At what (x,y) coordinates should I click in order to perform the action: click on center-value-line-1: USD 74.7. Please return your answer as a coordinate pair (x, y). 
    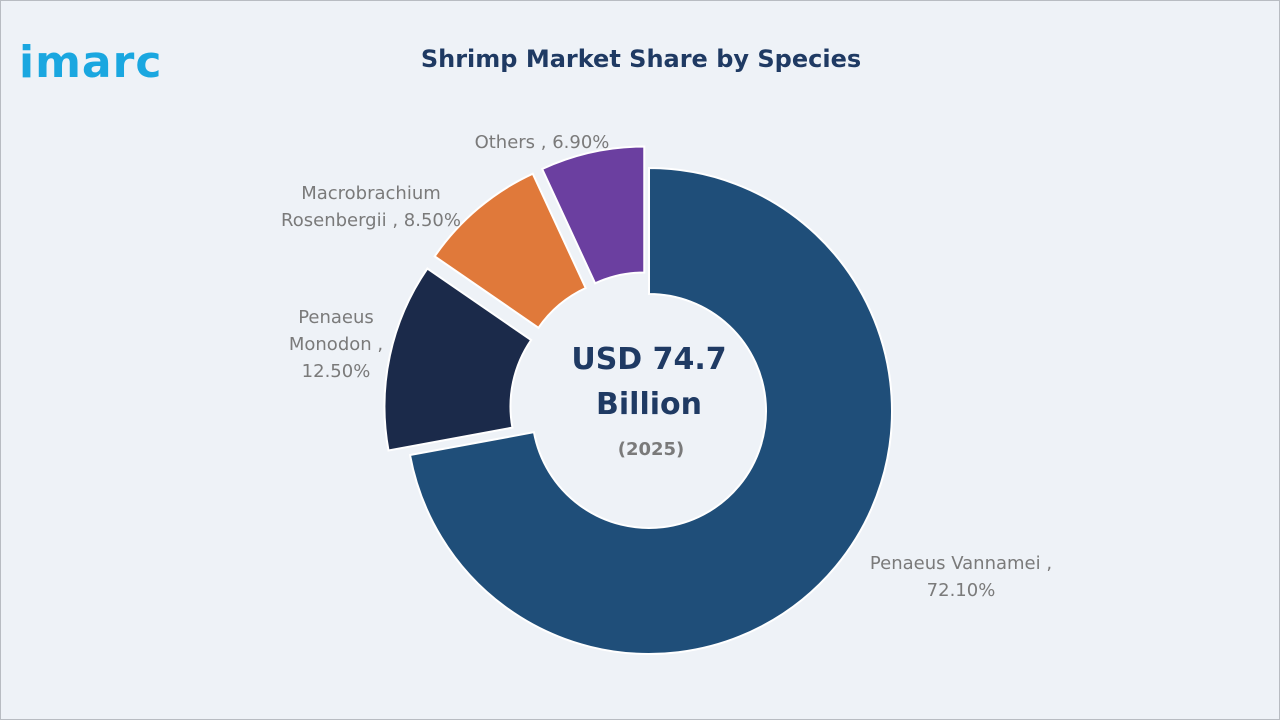
    Looking at the image, I should click on (648, 359).